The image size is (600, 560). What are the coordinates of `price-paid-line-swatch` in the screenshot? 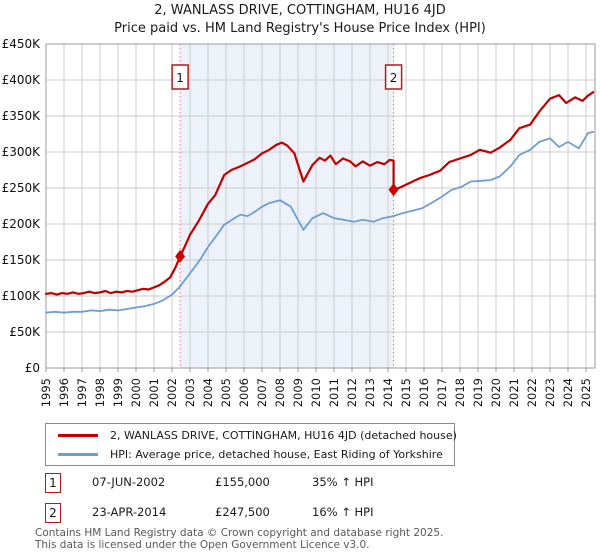 It's located at (78, 435).